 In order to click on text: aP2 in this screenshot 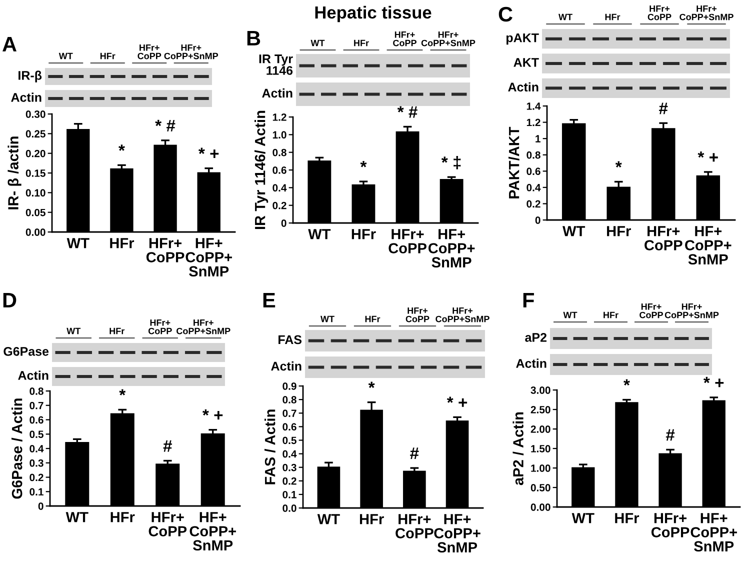, I will do `click(535, 337)`.